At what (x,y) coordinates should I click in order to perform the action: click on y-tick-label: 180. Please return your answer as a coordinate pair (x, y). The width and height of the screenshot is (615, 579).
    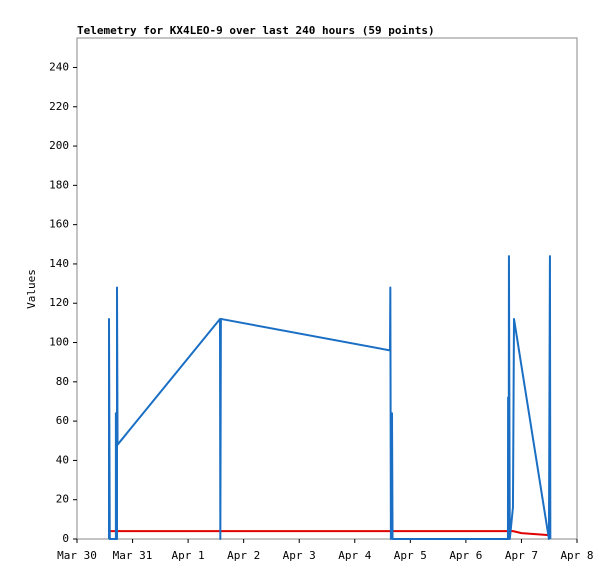
    Looking at the image, I should click on (59, 184).